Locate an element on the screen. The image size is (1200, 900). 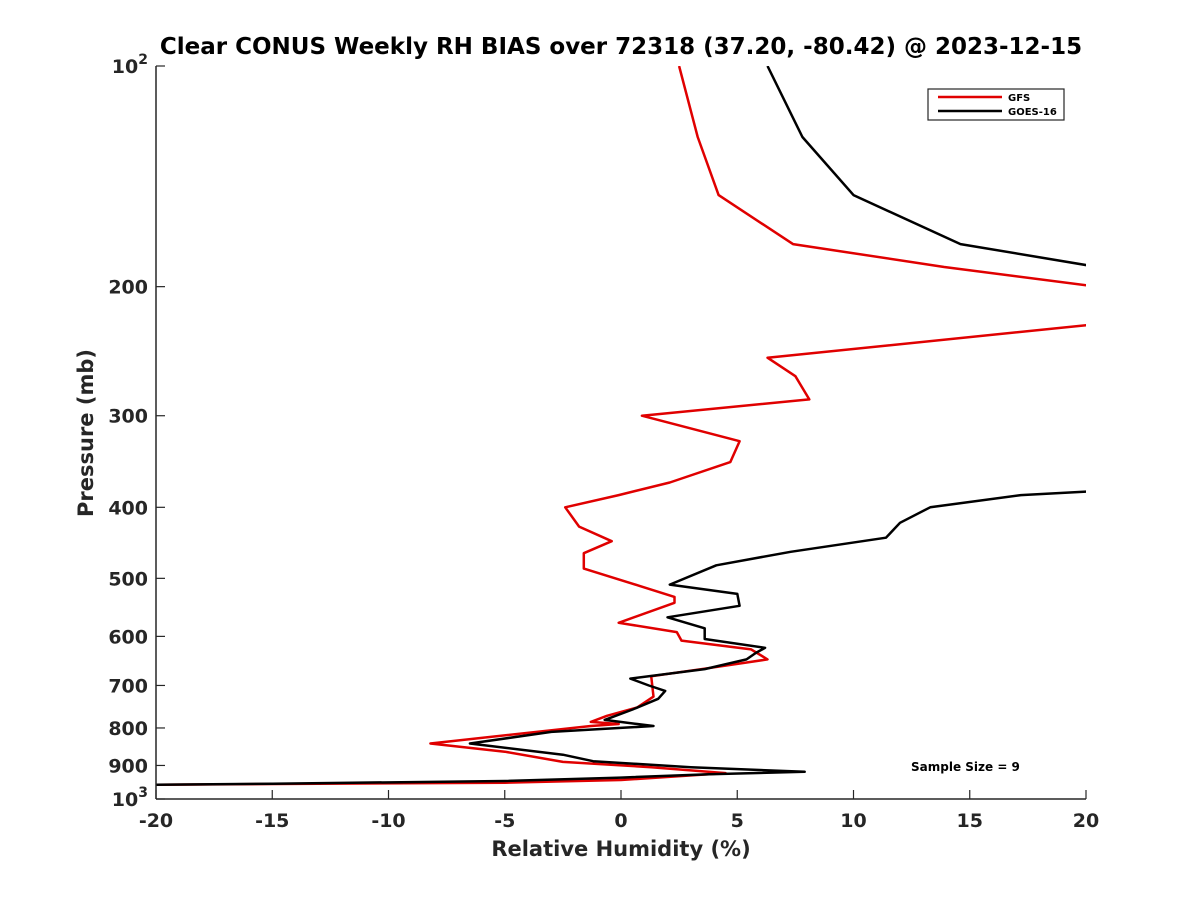
x-tick-label: 0 is located at coordinates (620, 821).